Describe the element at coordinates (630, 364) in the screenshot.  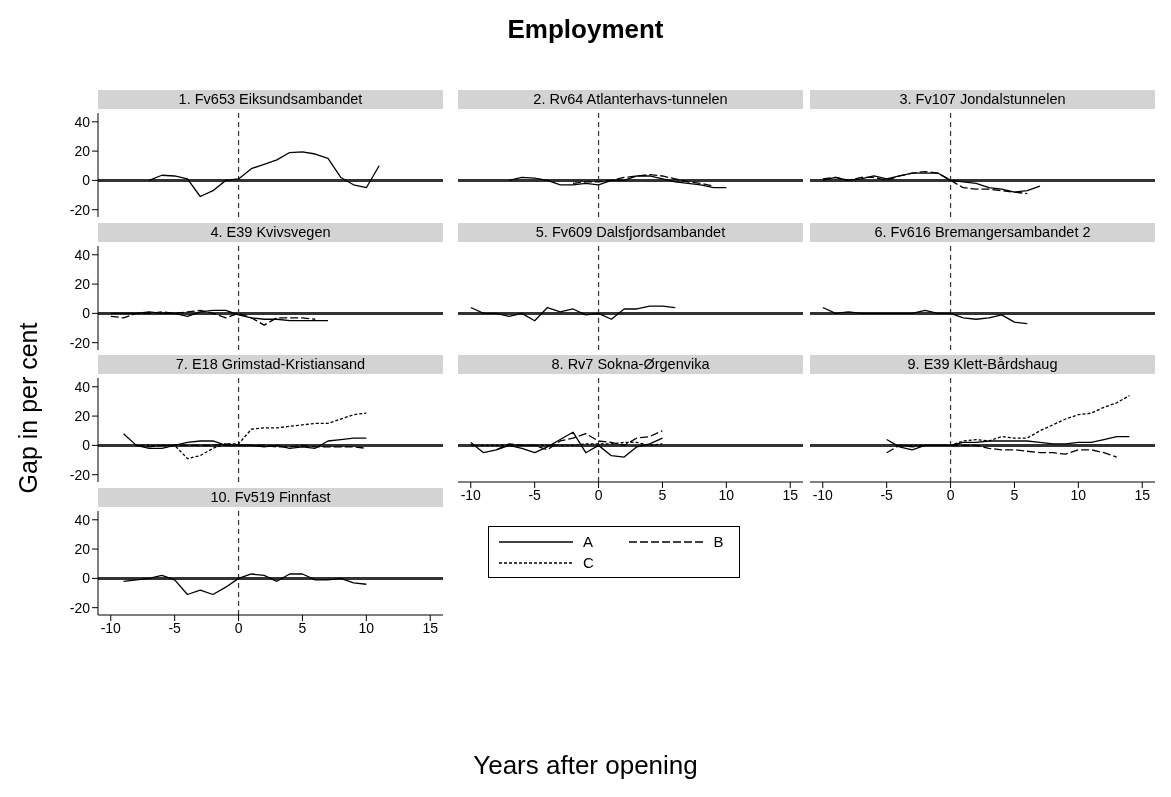
I see `chart-title: 8. Rv7 Sokna-Ørgenvika` at that location.